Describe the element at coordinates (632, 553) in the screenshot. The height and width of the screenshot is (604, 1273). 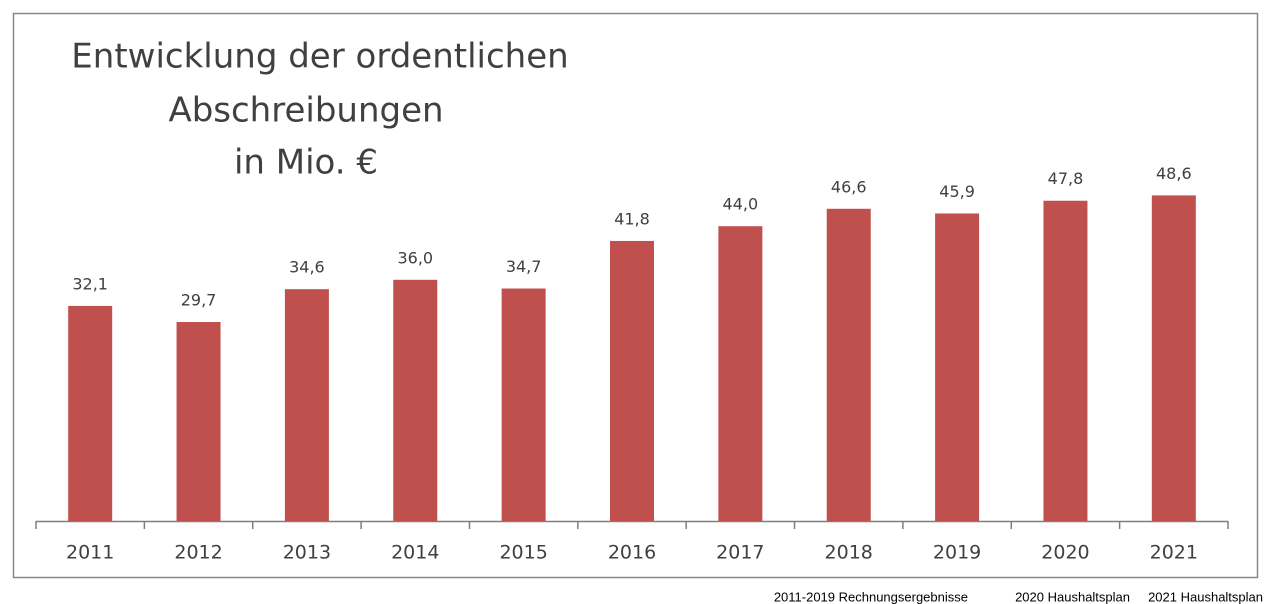
I see `x-tick-label: 2016` at that location.